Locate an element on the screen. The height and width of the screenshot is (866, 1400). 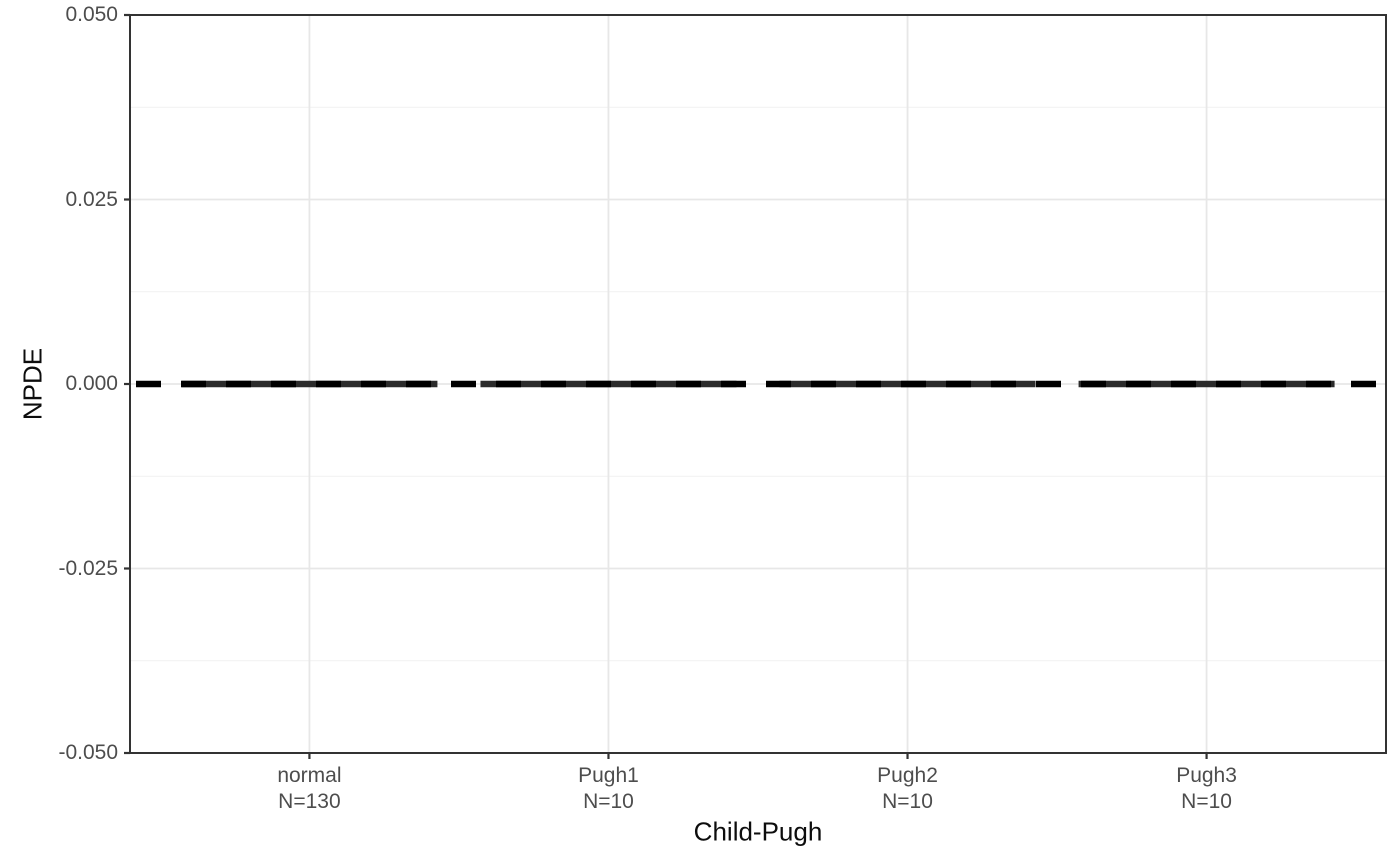
y-tick-label: 0.025 is located at coordinates (91, 199).